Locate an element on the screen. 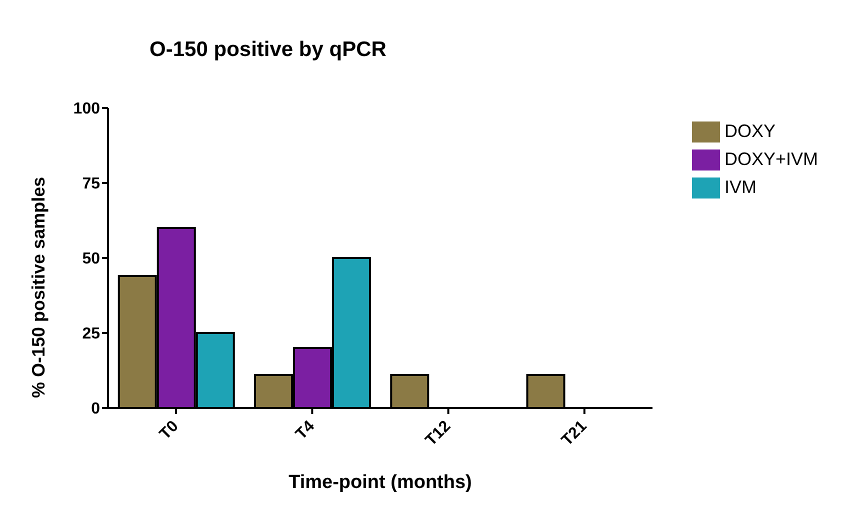 This screenshot has height=518, width=858. x-tick-label: T0 is located at coordinates (169, 431).